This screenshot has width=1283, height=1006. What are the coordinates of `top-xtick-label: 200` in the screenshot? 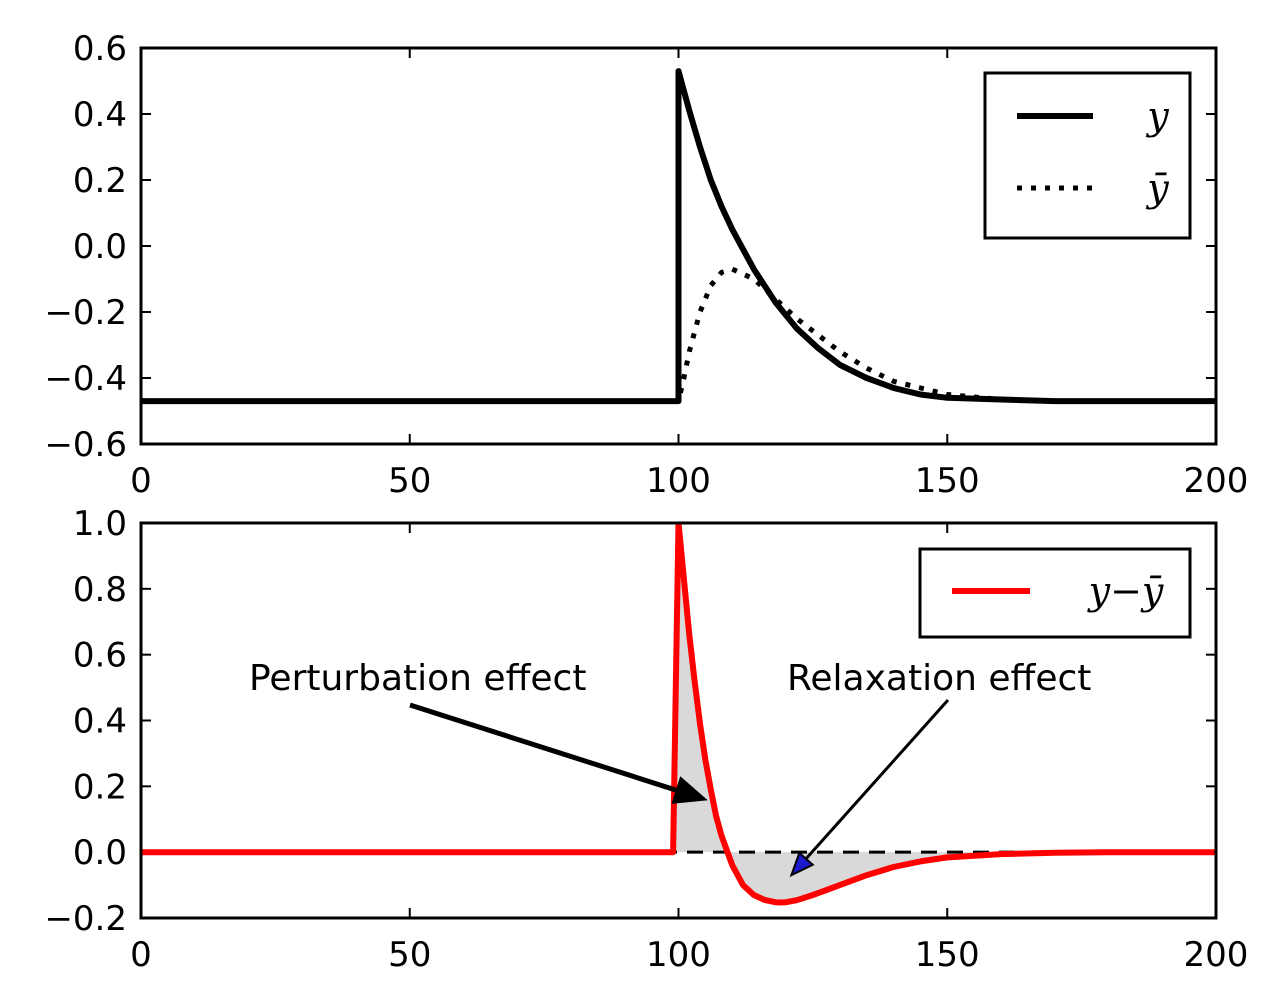 It's located at (1216, 481).